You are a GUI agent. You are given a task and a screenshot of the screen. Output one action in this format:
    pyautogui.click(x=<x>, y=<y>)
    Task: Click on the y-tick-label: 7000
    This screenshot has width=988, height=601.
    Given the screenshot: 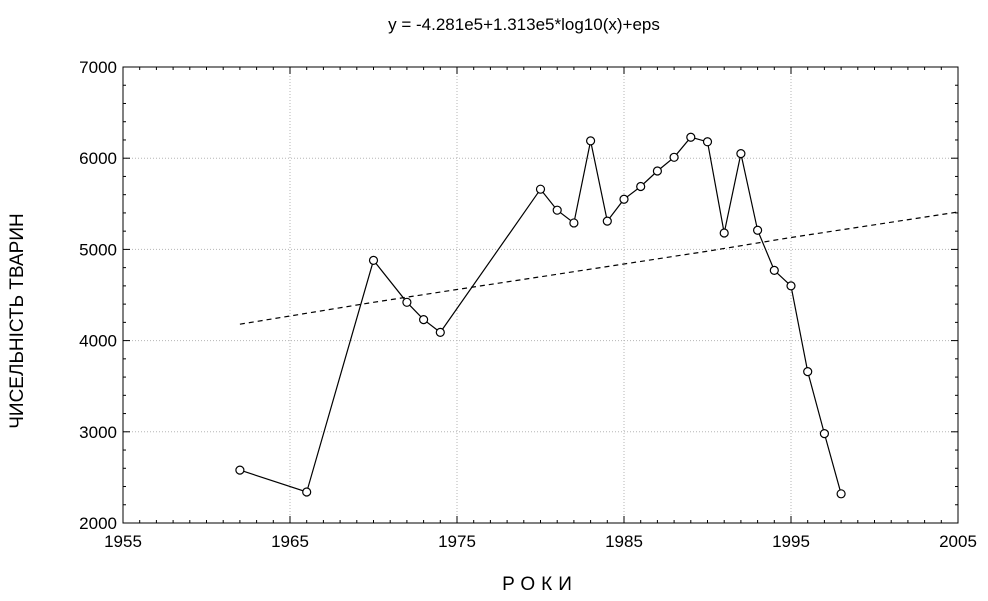 What is the action you would take?
    pyautogui.click(x=98, y=67)
    